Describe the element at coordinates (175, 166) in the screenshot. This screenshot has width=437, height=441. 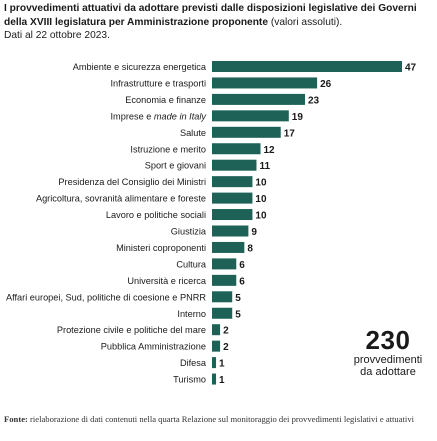
I see `category-label: Sport e giovani` at that location.